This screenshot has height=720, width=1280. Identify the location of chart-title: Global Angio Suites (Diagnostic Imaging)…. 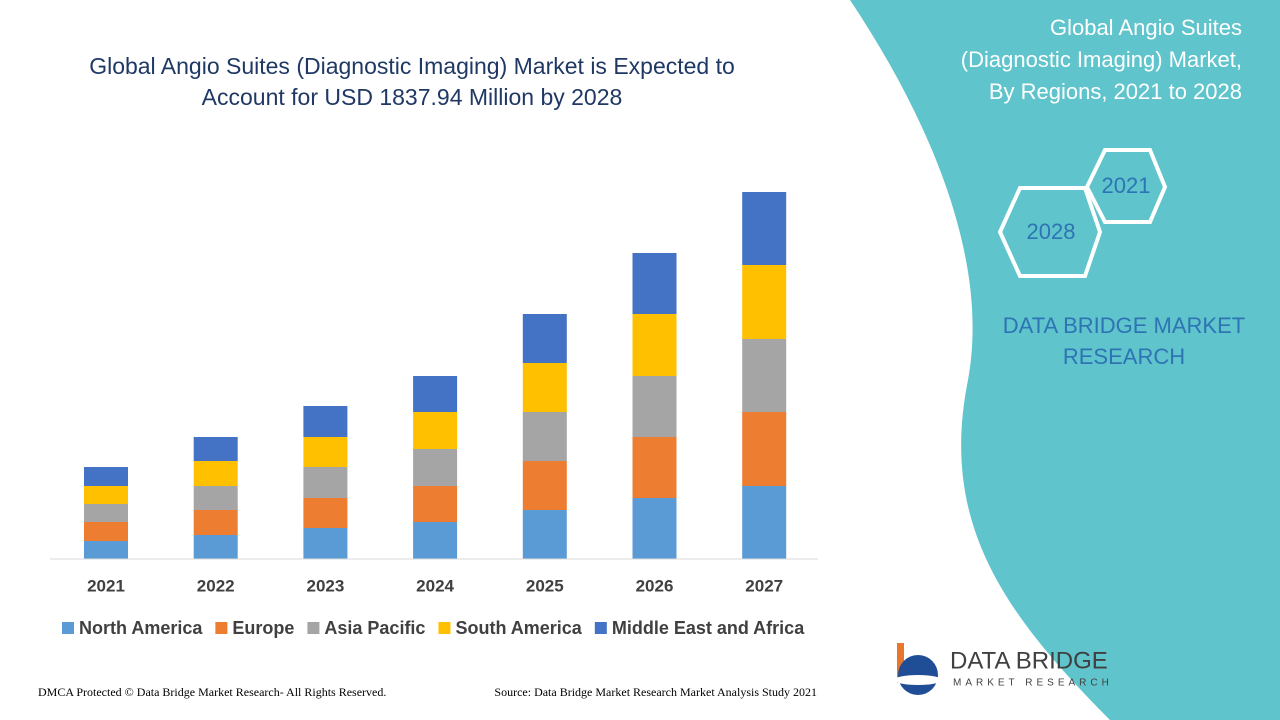
(412, 66).